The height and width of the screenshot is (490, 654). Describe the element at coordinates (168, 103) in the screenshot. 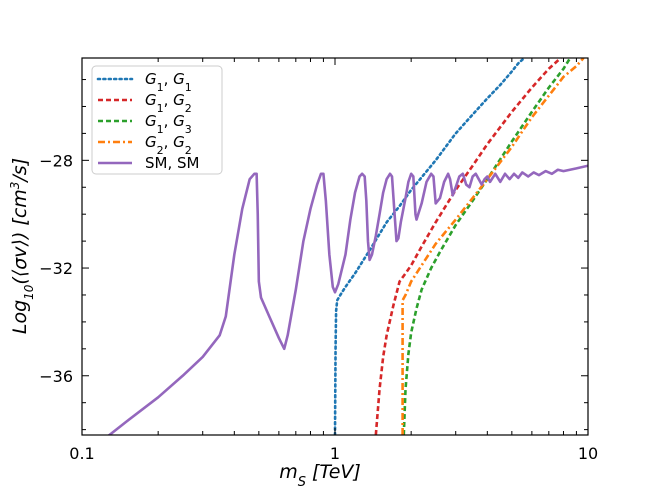

I see `legend-label-1: G1, G2` at that location.